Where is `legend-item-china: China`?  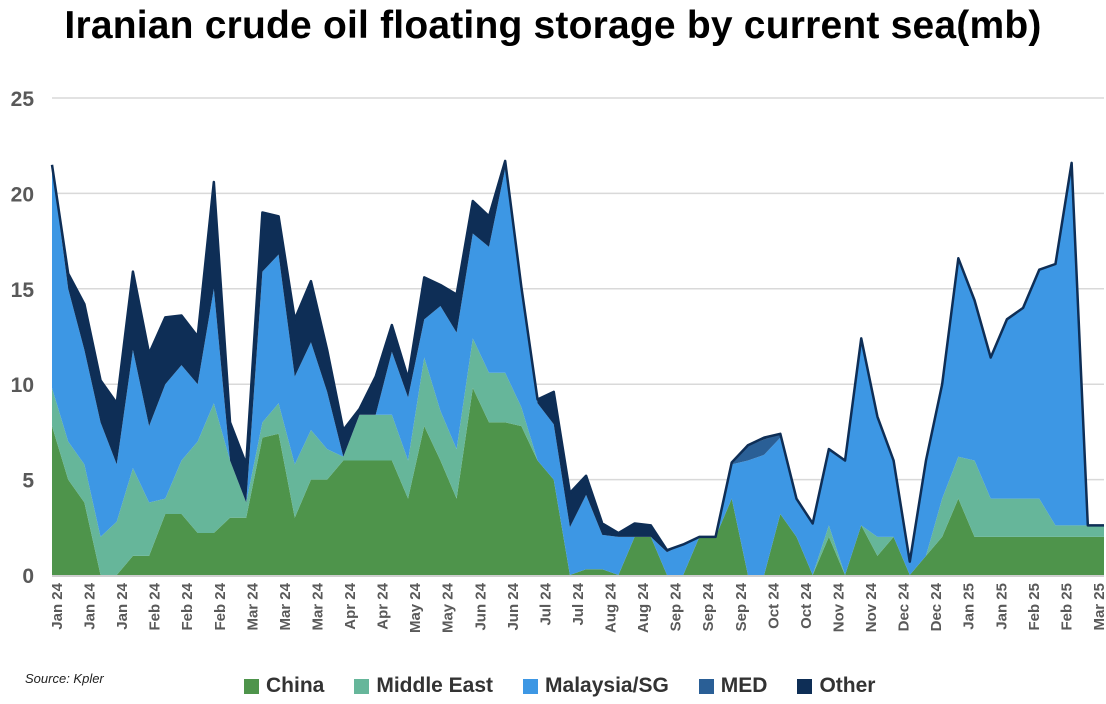 legend-item-china: China is located at coordinates (284, 686).